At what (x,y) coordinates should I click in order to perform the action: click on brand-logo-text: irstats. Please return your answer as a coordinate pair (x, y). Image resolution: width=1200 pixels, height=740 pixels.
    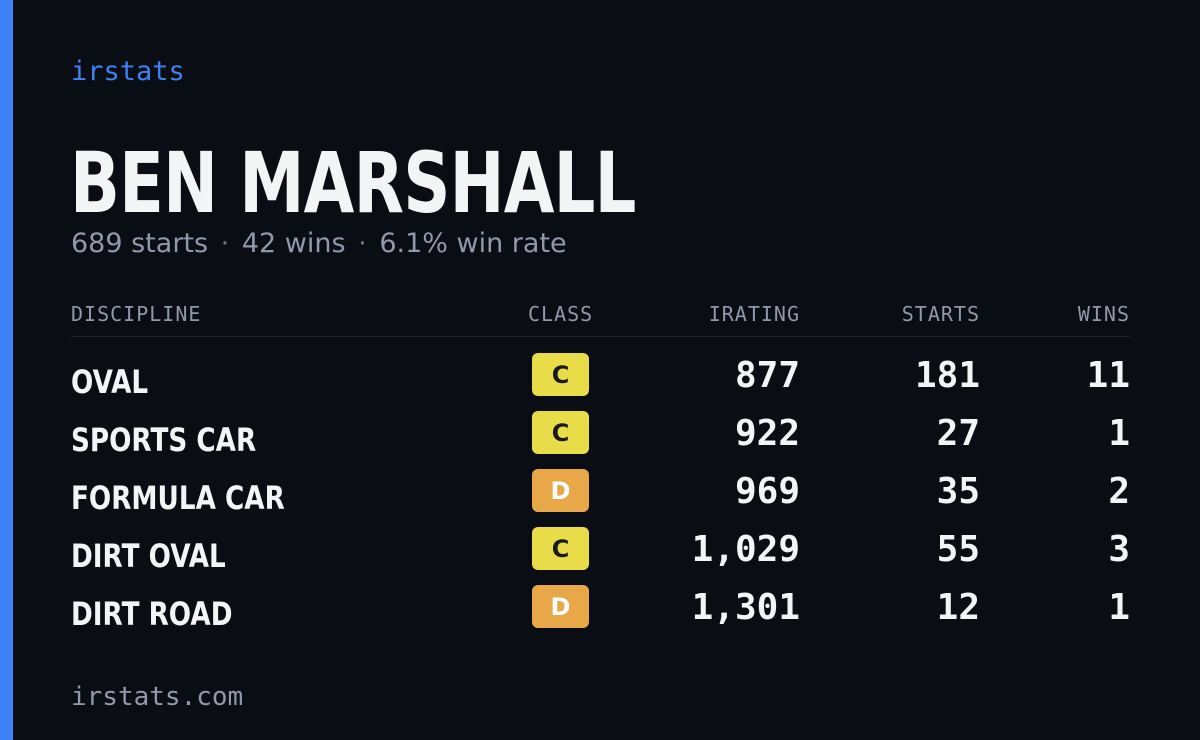
    Looking at the image, I should click on (128, 71).